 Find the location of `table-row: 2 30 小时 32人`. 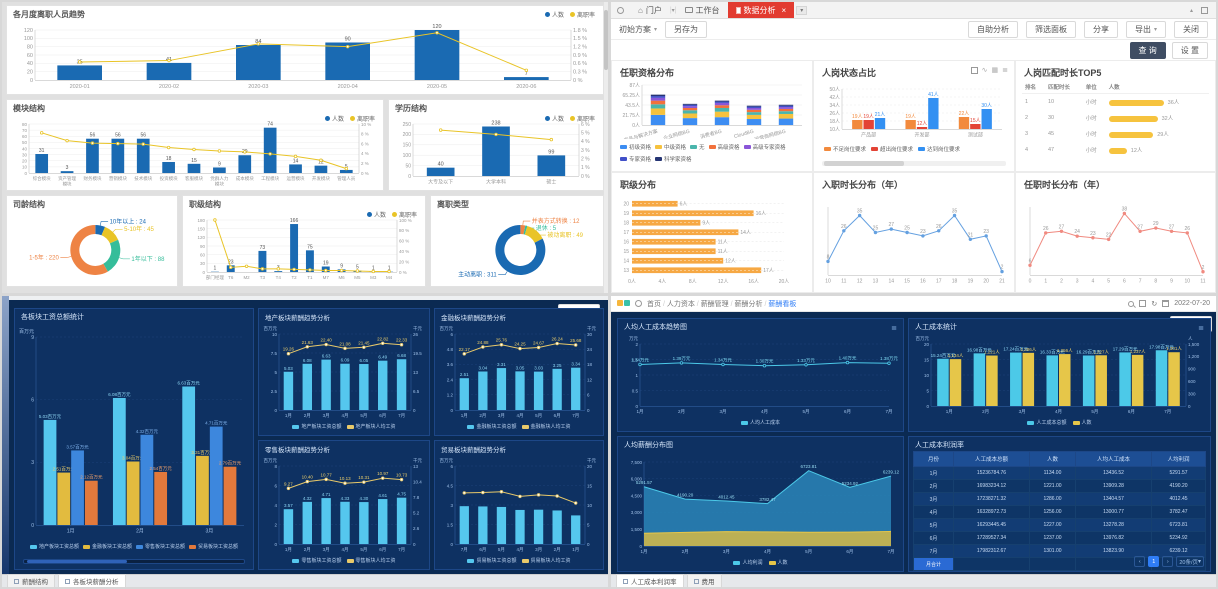

table-row: 2 30 小时 32人 is located at coordinates (1099, 118).